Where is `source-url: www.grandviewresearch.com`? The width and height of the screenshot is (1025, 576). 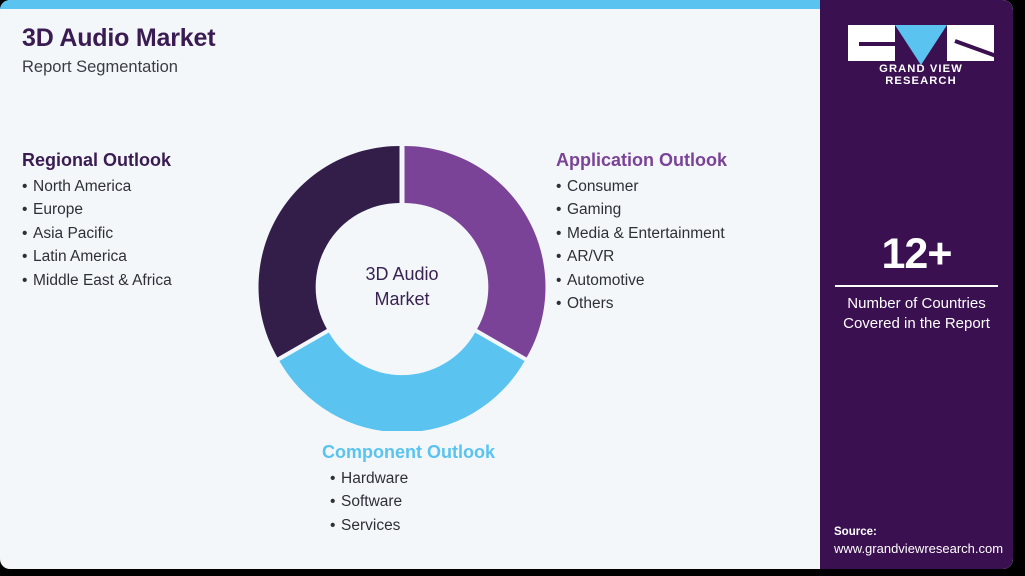 source-url: www.grandviewresearch.com is located at coordinates (919, 548).